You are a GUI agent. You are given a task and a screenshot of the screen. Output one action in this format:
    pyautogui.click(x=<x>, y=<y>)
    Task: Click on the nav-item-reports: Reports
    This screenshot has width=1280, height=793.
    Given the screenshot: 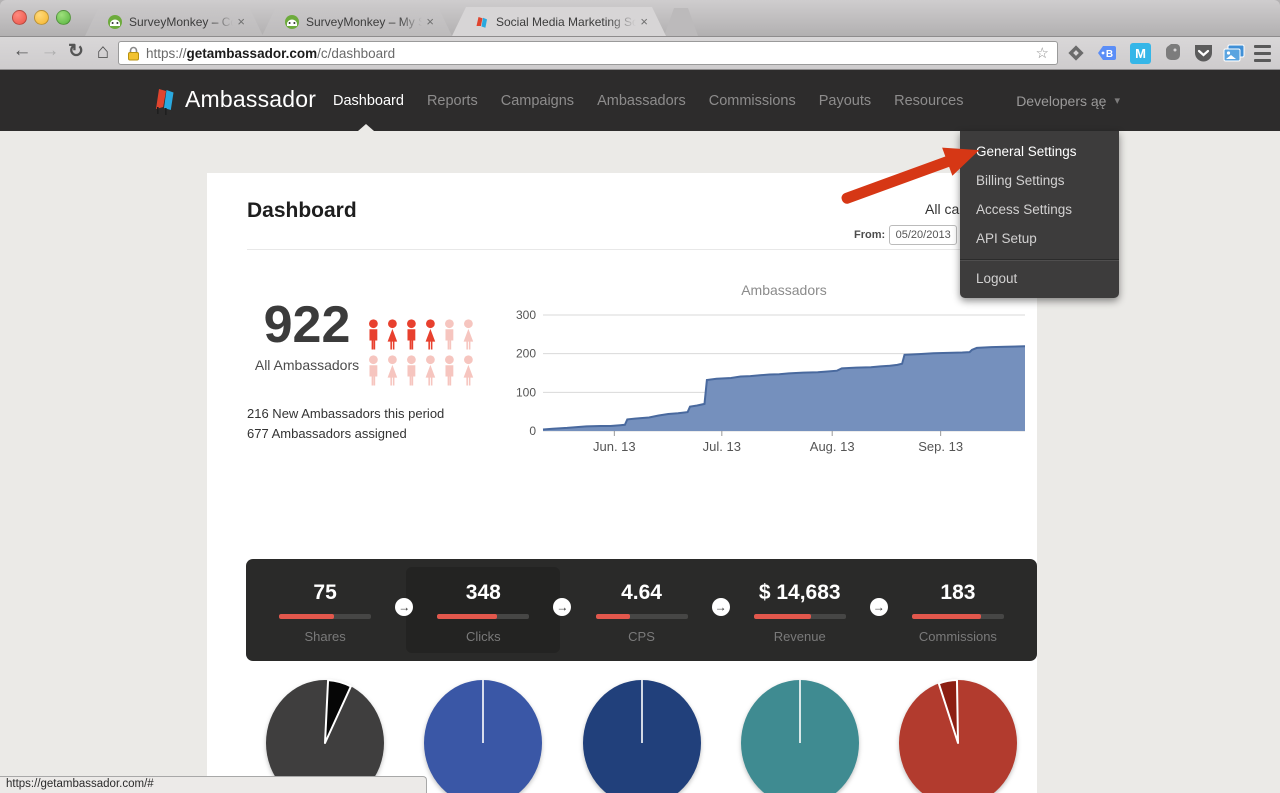 What is the action you would take?
    pyautogui.click(x=452, y=100)
    